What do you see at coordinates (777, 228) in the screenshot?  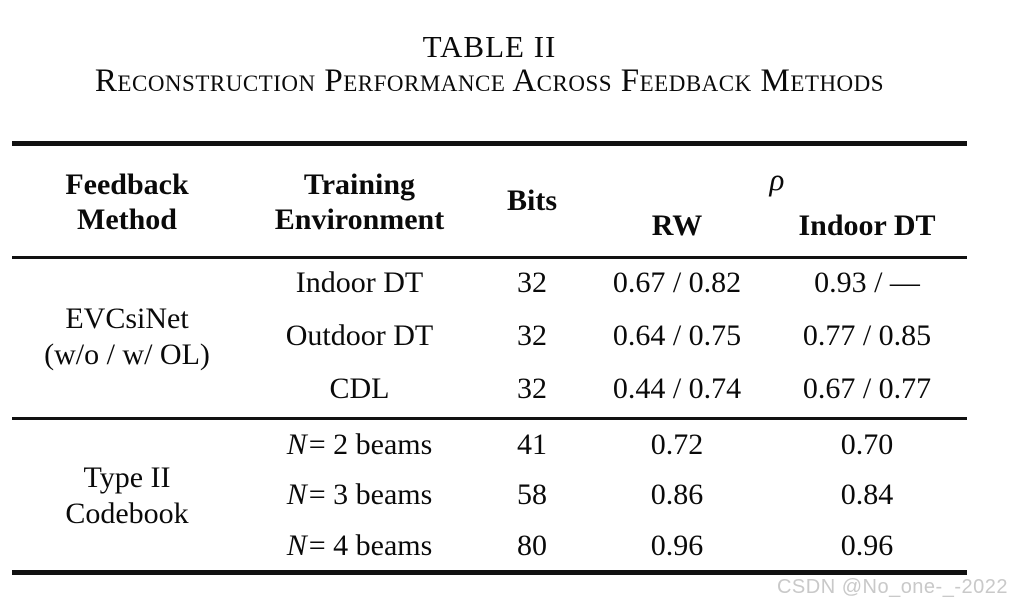 I see `rho-subheaders: RW Indoor DT` at bounding box center [777, 228].